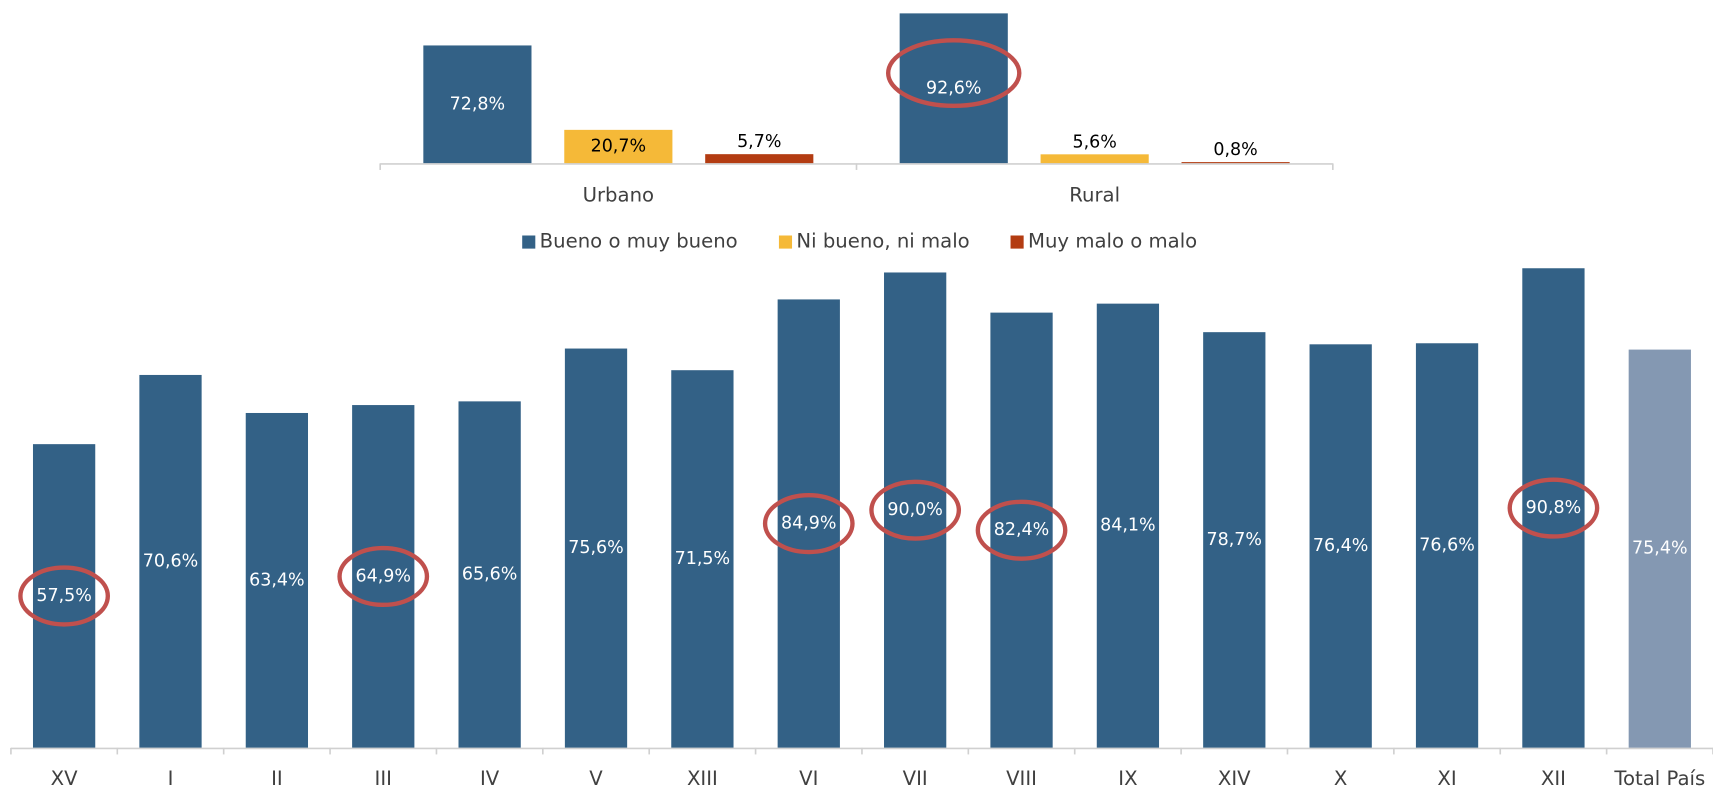 The image size is (1713, 790). I want to click on x-tick-label: X, so click(1340, 778).